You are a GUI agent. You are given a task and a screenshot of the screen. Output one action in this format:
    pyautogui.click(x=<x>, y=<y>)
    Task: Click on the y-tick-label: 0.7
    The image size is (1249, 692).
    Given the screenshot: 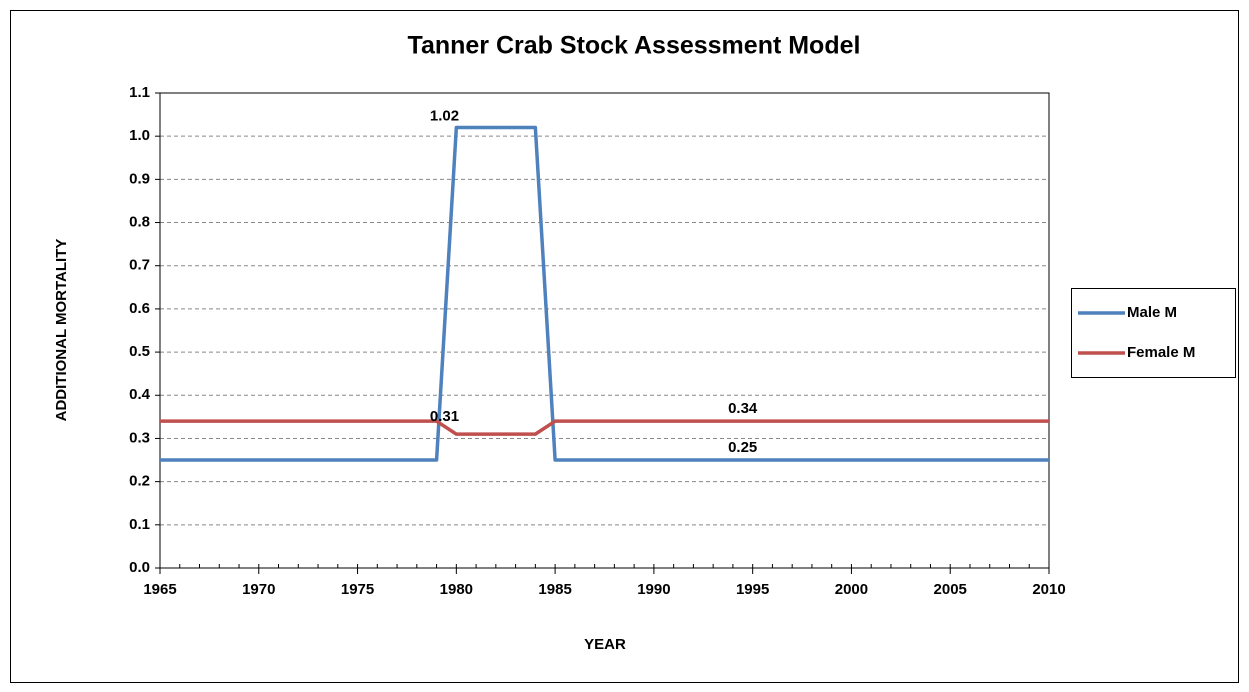 What is the action you would take?
    pyautogui.click(x=139, y=265)
    